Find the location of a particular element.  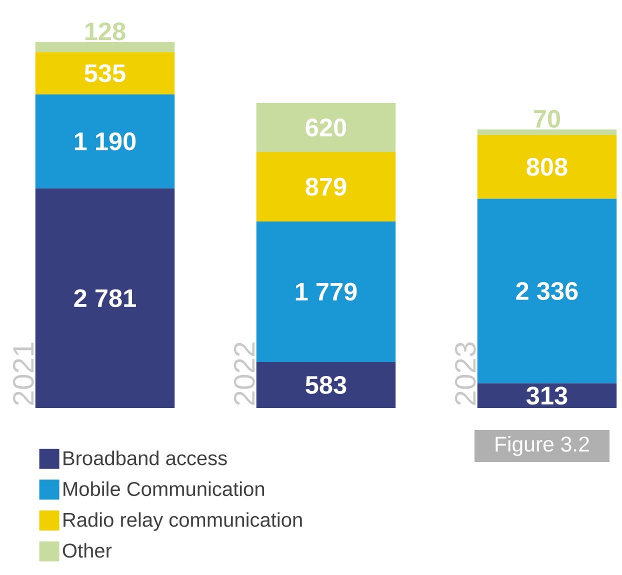

legend-label: Radio relay communication is located at coordinates (183, 521).